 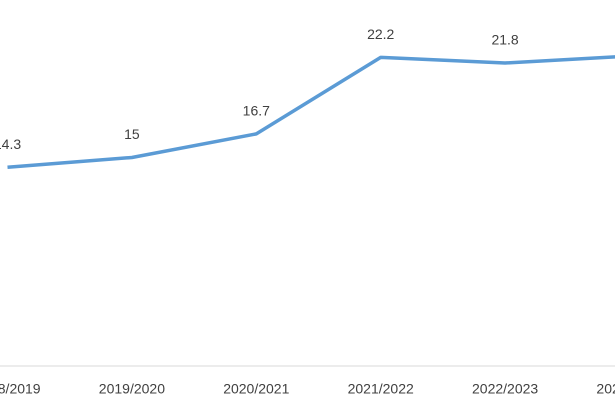 What do you see at coordinates (10, 144) in the screenshot?
I see `data-label: 14.3` at bounding box center [10, 144].